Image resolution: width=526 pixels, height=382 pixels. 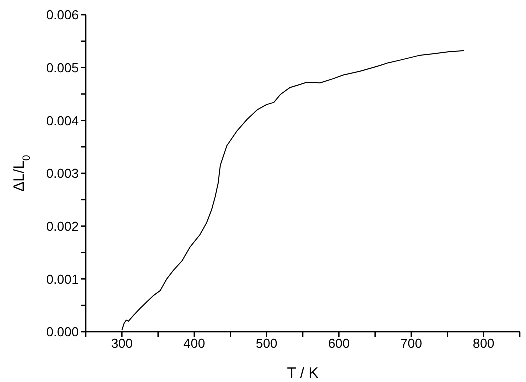 What do you see at coordinates (62, 120) in the screenshot?
I see `y-tick-label: 0.004` at bounding box center [62, 120].